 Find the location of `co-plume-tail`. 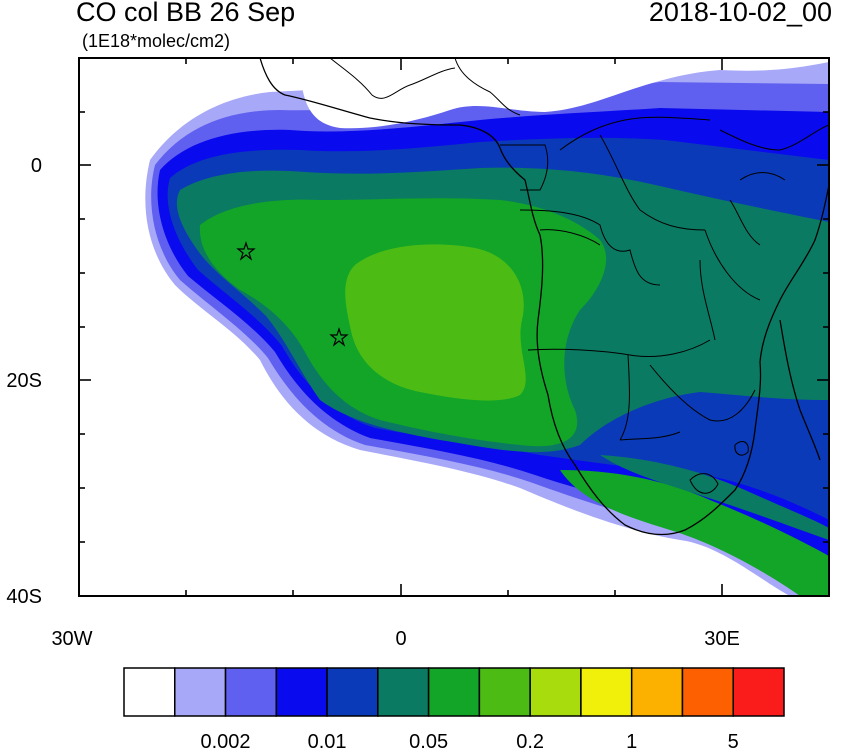

co-plume-tail is located at coordinates (694, 533).